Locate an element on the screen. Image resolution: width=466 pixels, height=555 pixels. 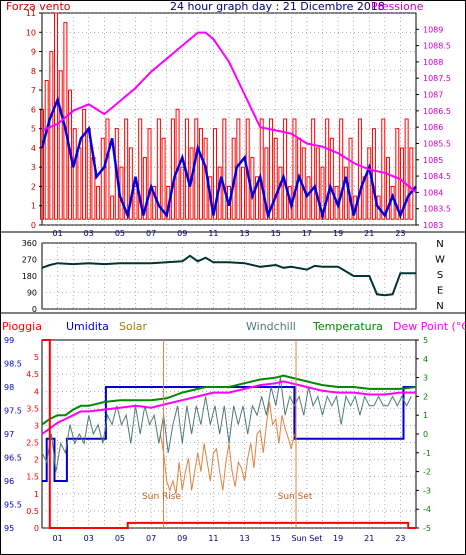
compass-letter: N is located at coordinates (439, 244).